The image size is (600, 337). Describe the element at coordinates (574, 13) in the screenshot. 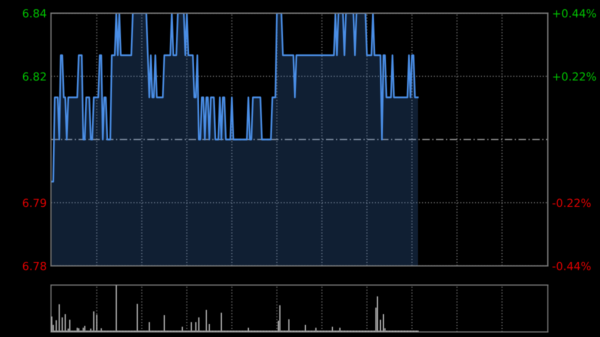

I see `y2-tick-label: +0.44%` at that location.